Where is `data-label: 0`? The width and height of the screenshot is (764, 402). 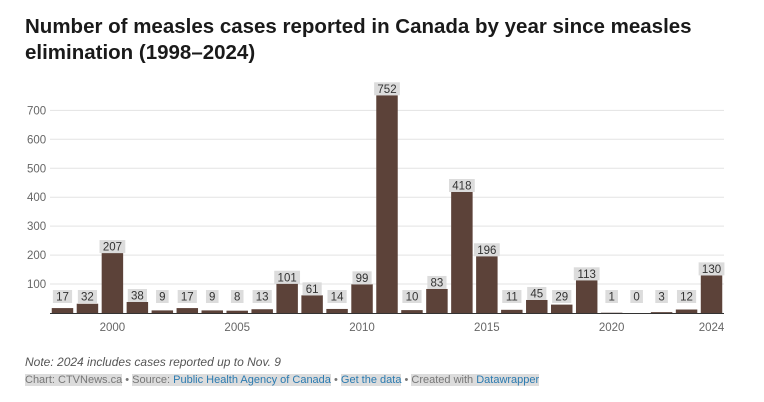
data-label: 0 is located at coordinates (636, 298).